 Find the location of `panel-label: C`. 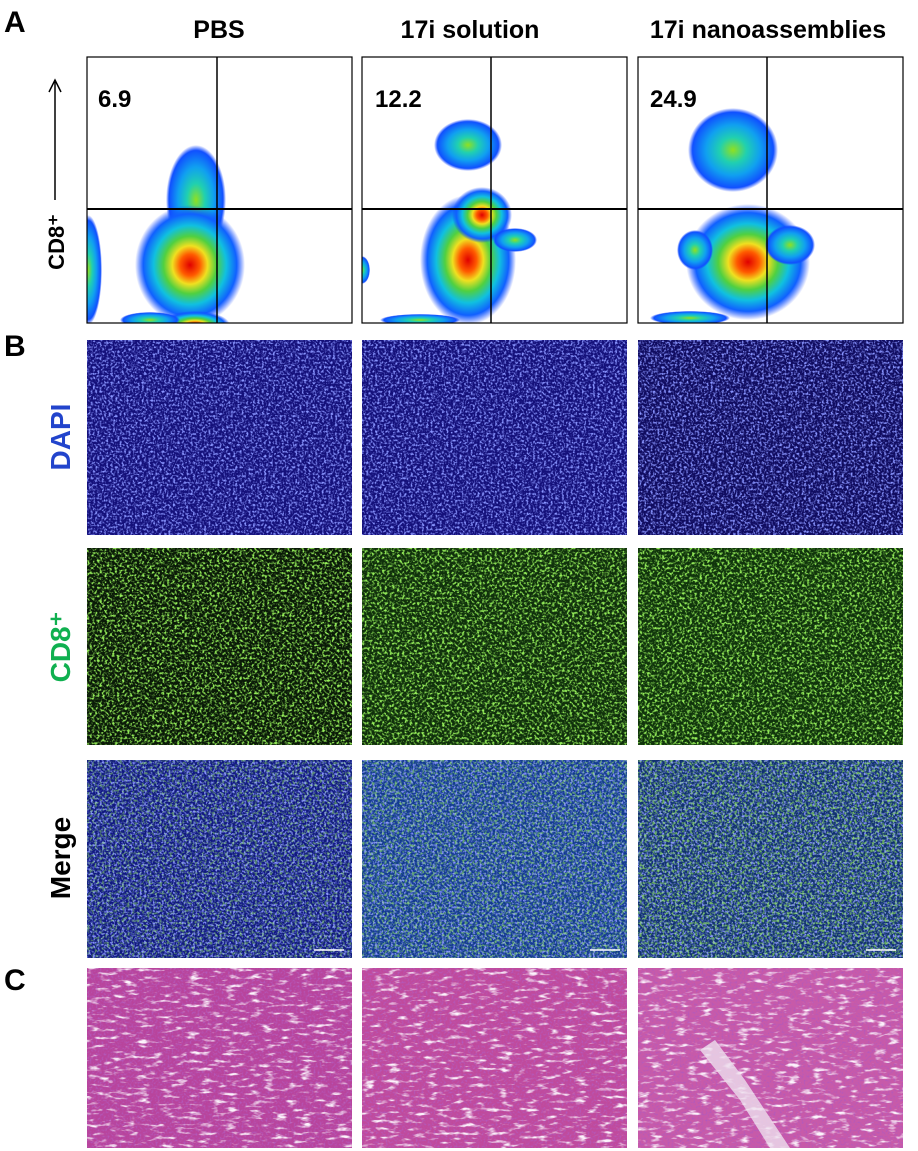

panel-label: C is located at coordinates (15, 980).